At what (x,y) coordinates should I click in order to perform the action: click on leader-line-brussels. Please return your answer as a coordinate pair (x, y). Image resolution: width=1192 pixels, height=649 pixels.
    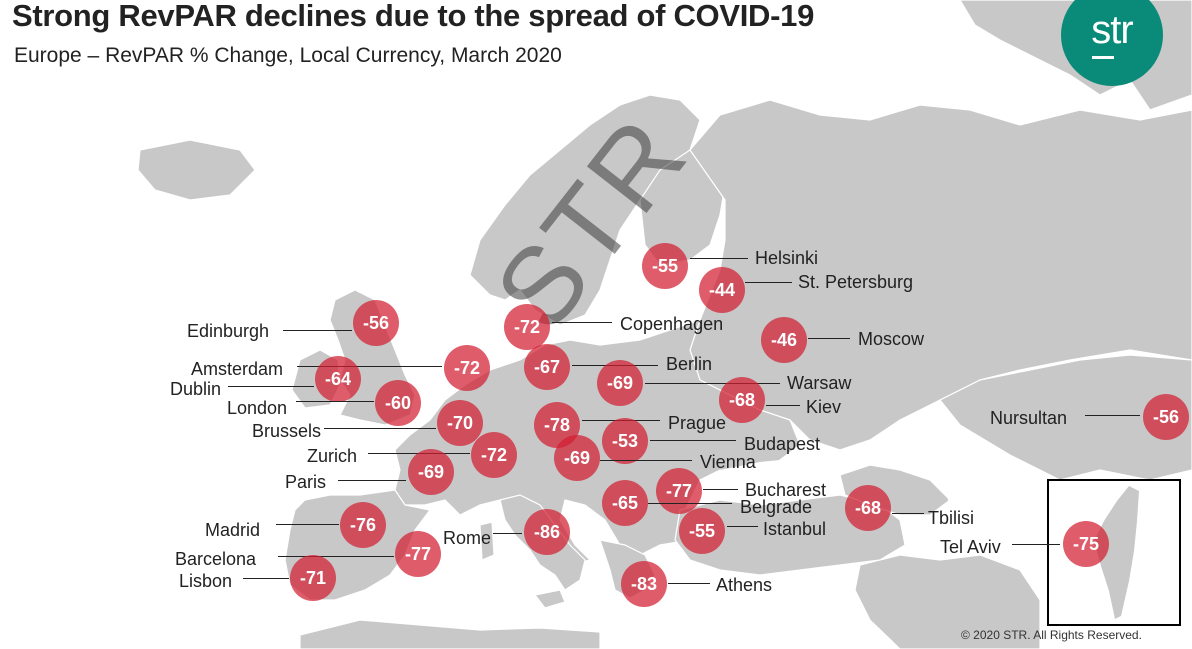
    Looking at the image, I should click on (380, 428).